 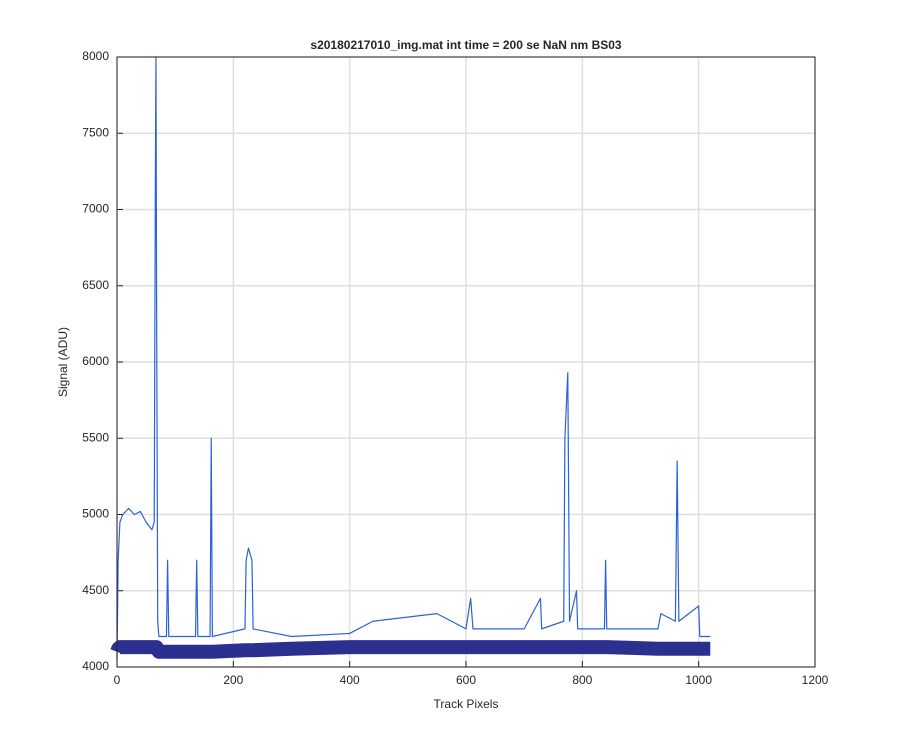 I want to click on y-tick-label: 7000, so click(x=95, y=209).